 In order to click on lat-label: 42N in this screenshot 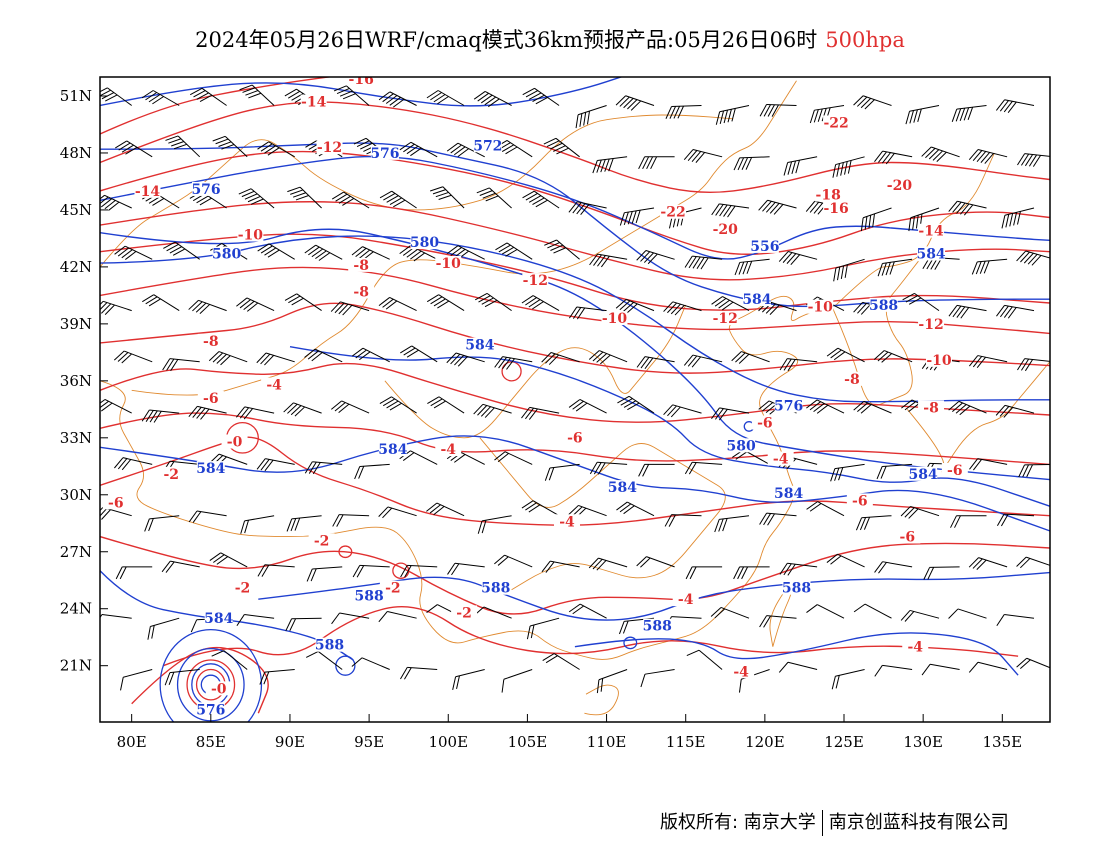, I will do `click(76, 267)`.